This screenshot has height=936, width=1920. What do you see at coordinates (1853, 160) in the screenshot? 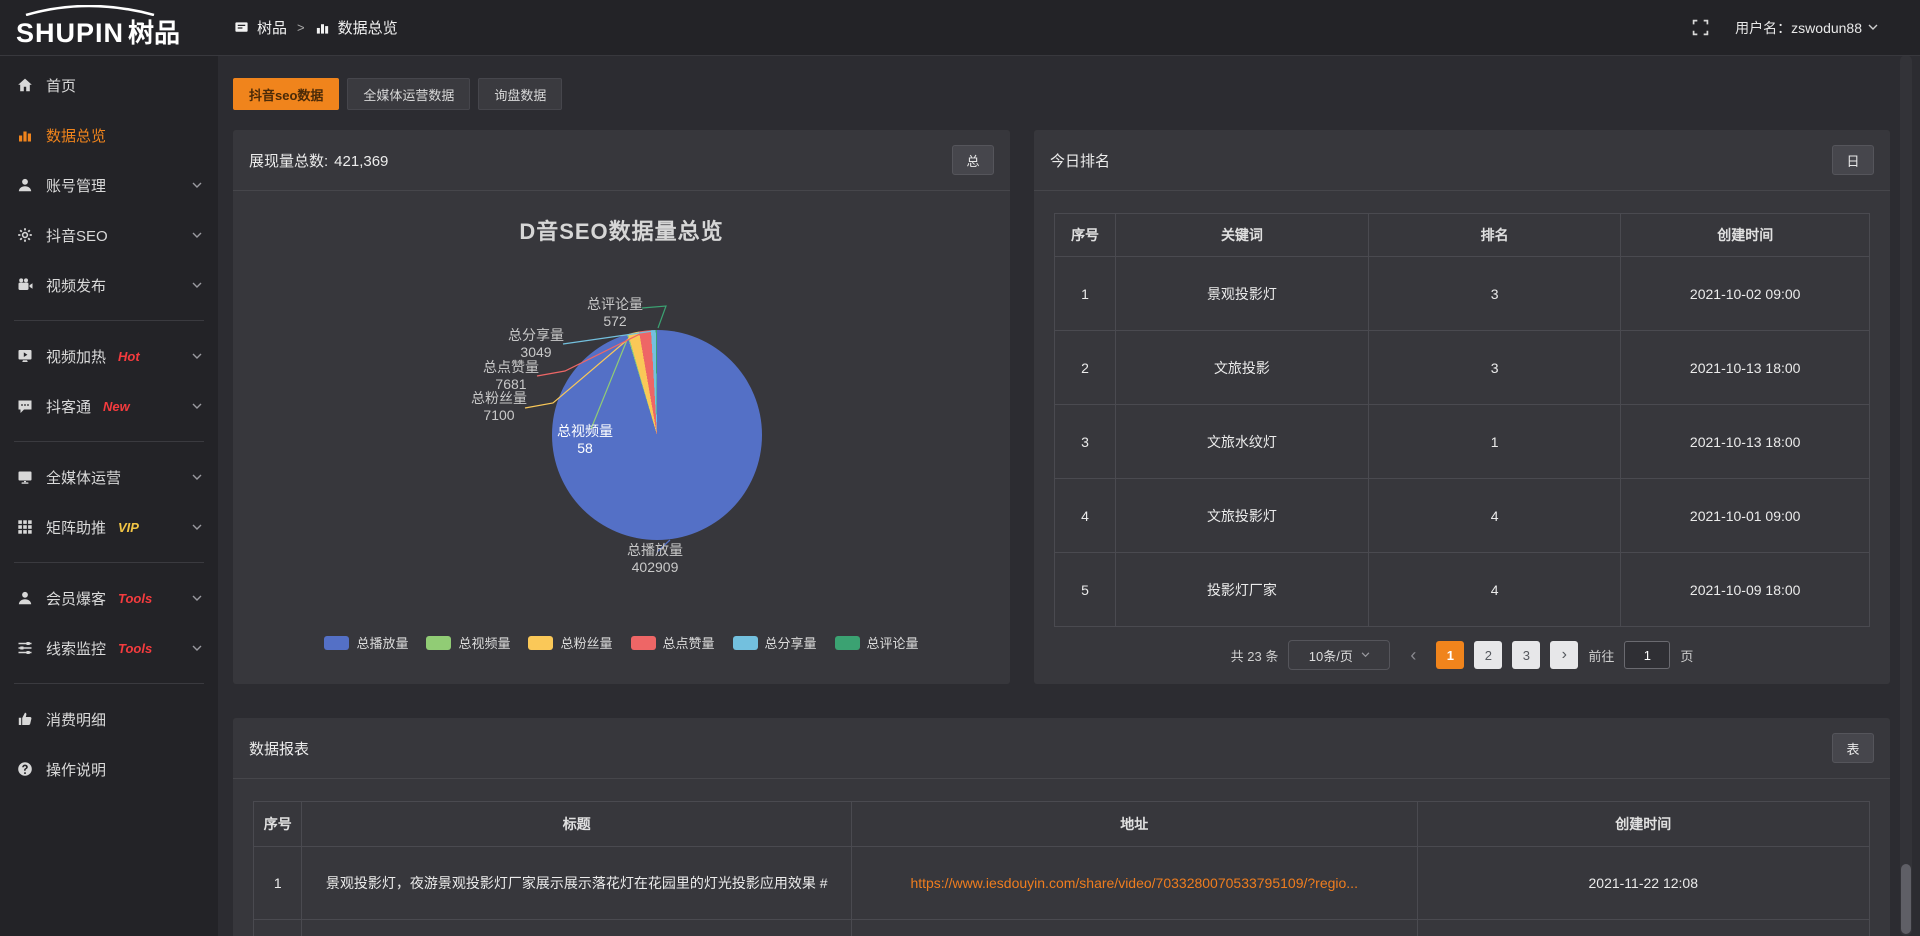
I see `day-mode-button: 日` at bounding box center [1853, 160].